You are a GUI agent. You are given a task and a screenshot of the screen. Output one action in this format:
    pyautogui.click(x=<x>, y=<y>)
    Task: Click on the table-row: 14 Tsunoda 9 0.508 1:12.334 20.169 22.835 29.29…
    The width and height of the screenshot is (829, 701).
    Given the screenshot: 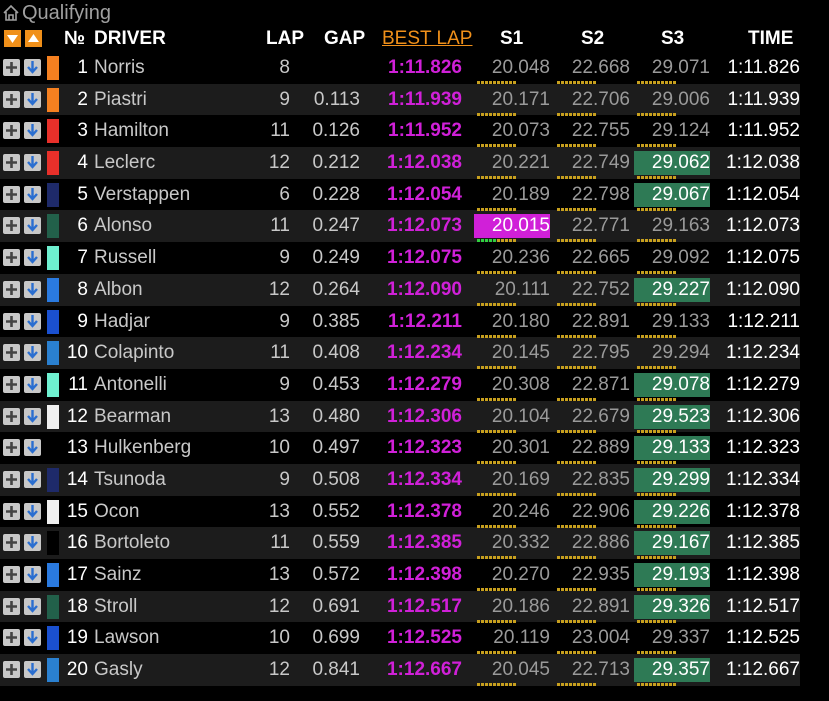 What is the action you would take?
    pyautogui.click(x=400, y=479)
    